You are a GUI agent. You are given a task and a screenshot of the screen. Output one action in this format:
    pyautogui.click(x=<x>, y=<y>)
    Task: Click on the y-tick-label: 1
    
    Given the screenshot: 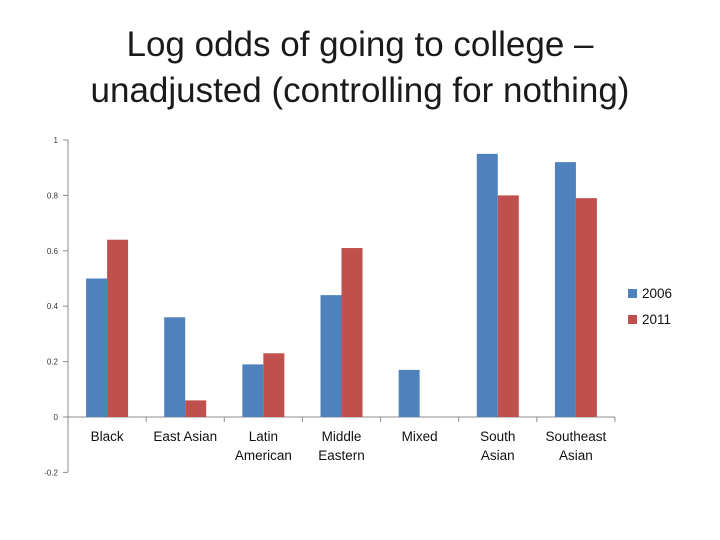 What is the action you would take?
    pyautogui.click(x=56, y=140)
    